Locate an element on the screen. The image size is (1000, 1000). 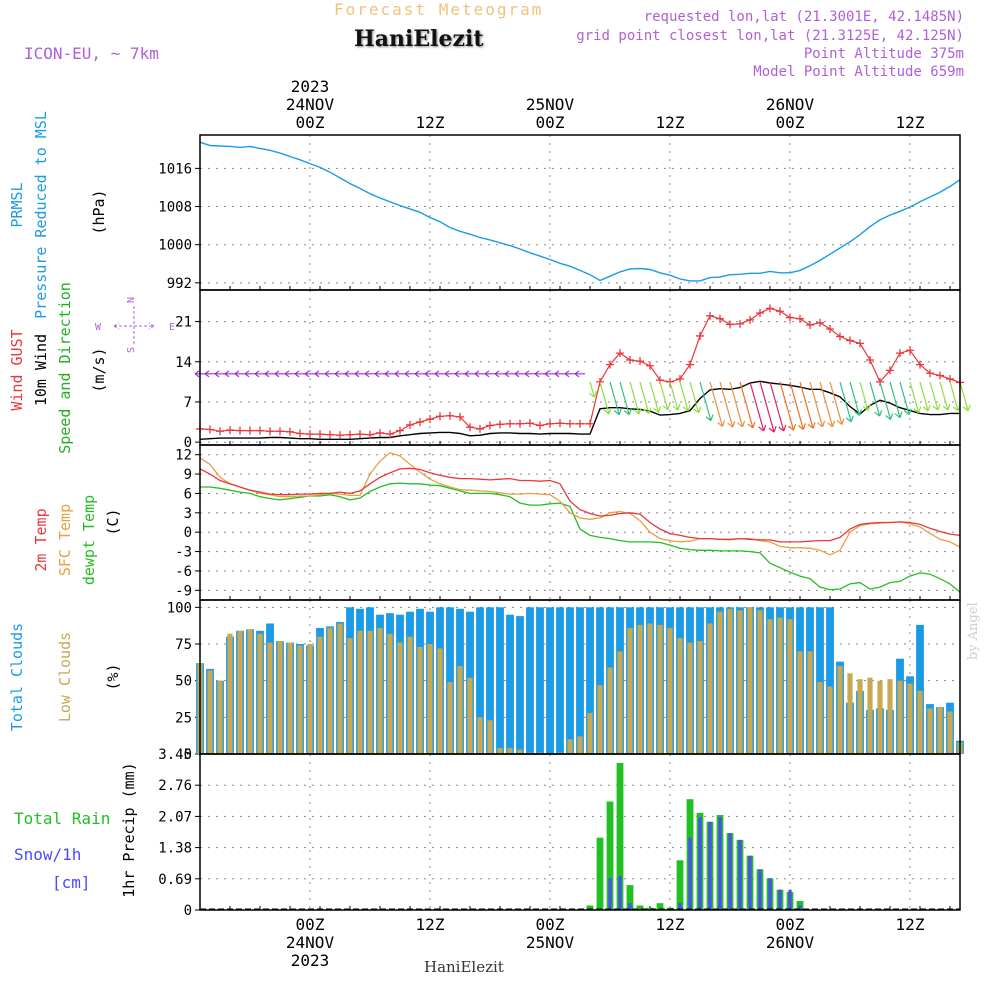
precip-unit-label: 1hr Precip (mm) is located at coordinates (129, 829).